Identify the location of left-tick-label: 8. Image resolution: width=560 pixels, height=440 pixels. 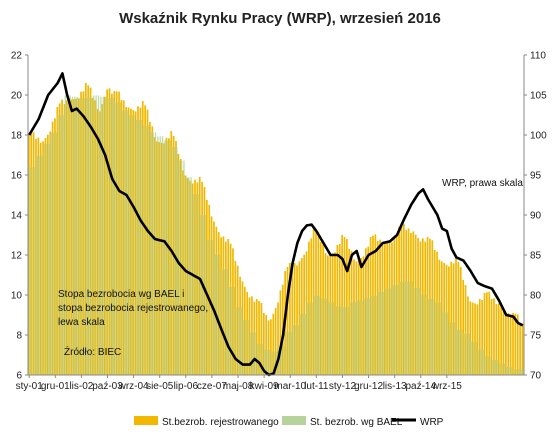
(19, 336).